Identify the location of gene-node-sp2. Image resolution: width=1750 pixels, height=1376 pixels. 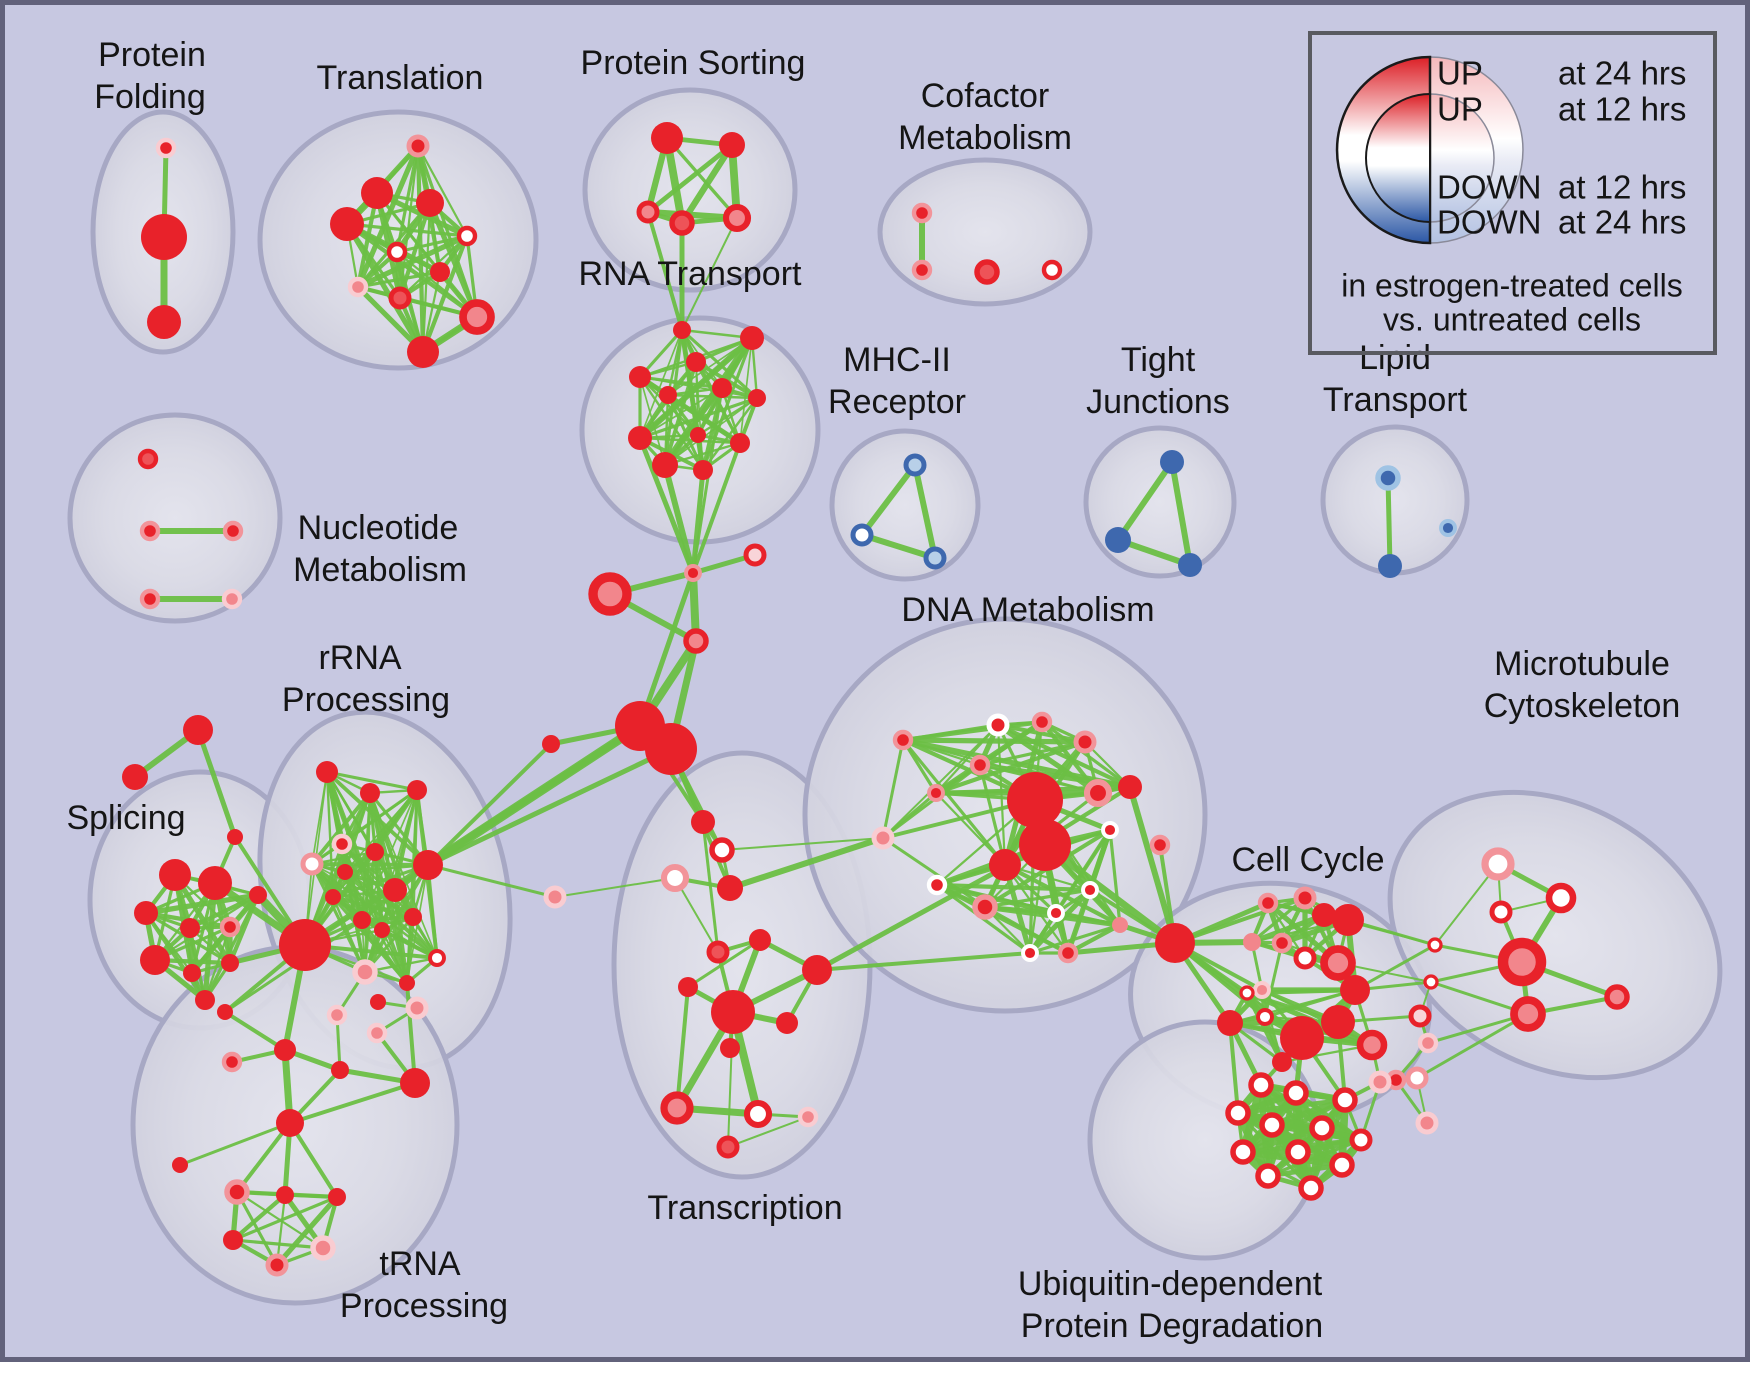
(215, 883).